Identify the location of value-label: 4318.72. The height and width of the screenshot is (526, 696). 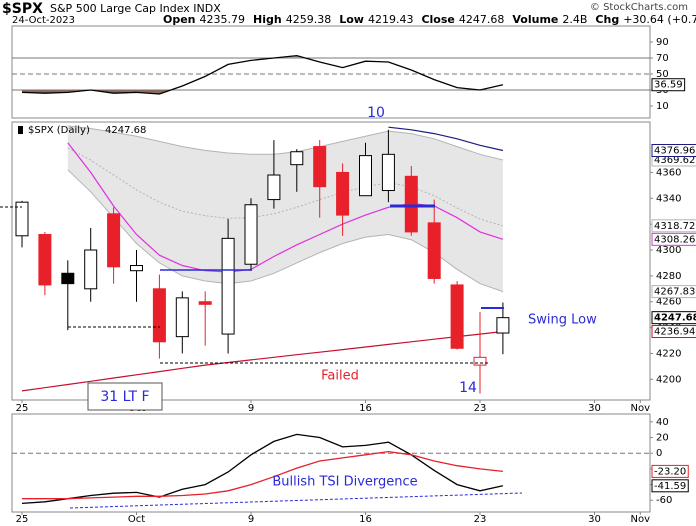
(674, 226).